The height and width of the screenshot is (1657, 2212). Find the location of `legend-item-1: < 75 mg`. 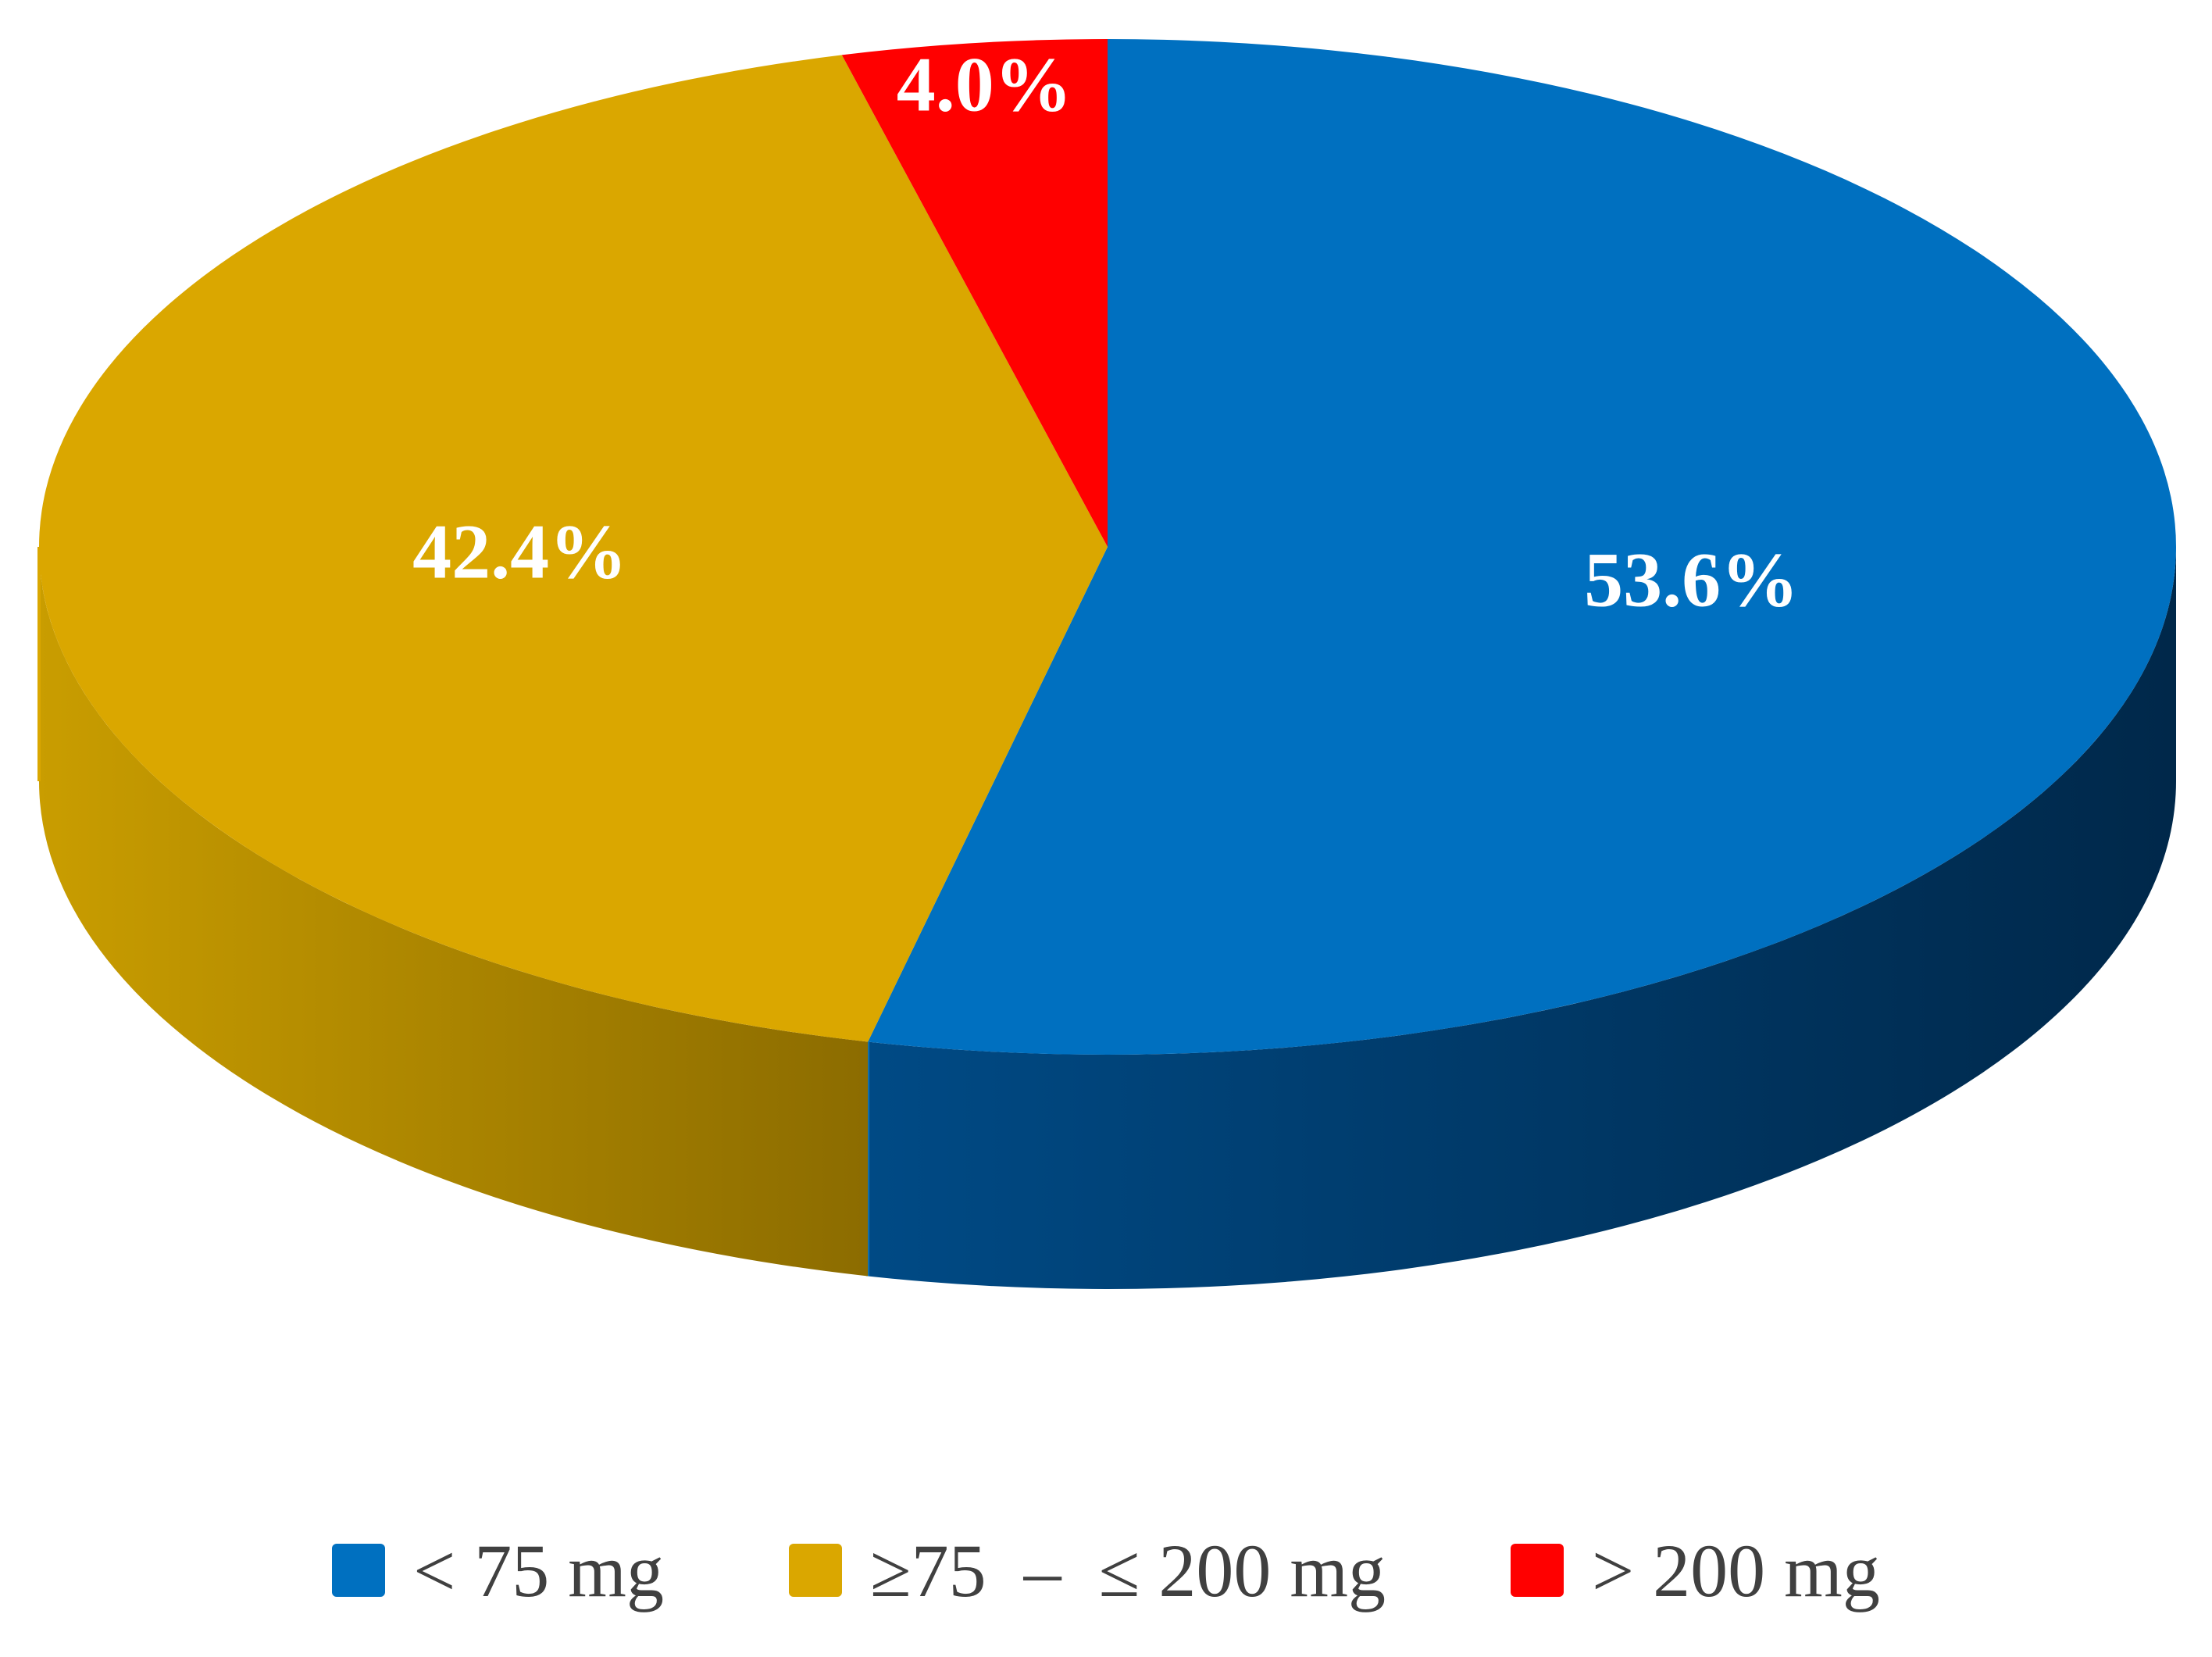

legend-item-1: < 75 mg is located at coordinates (498, 1570).